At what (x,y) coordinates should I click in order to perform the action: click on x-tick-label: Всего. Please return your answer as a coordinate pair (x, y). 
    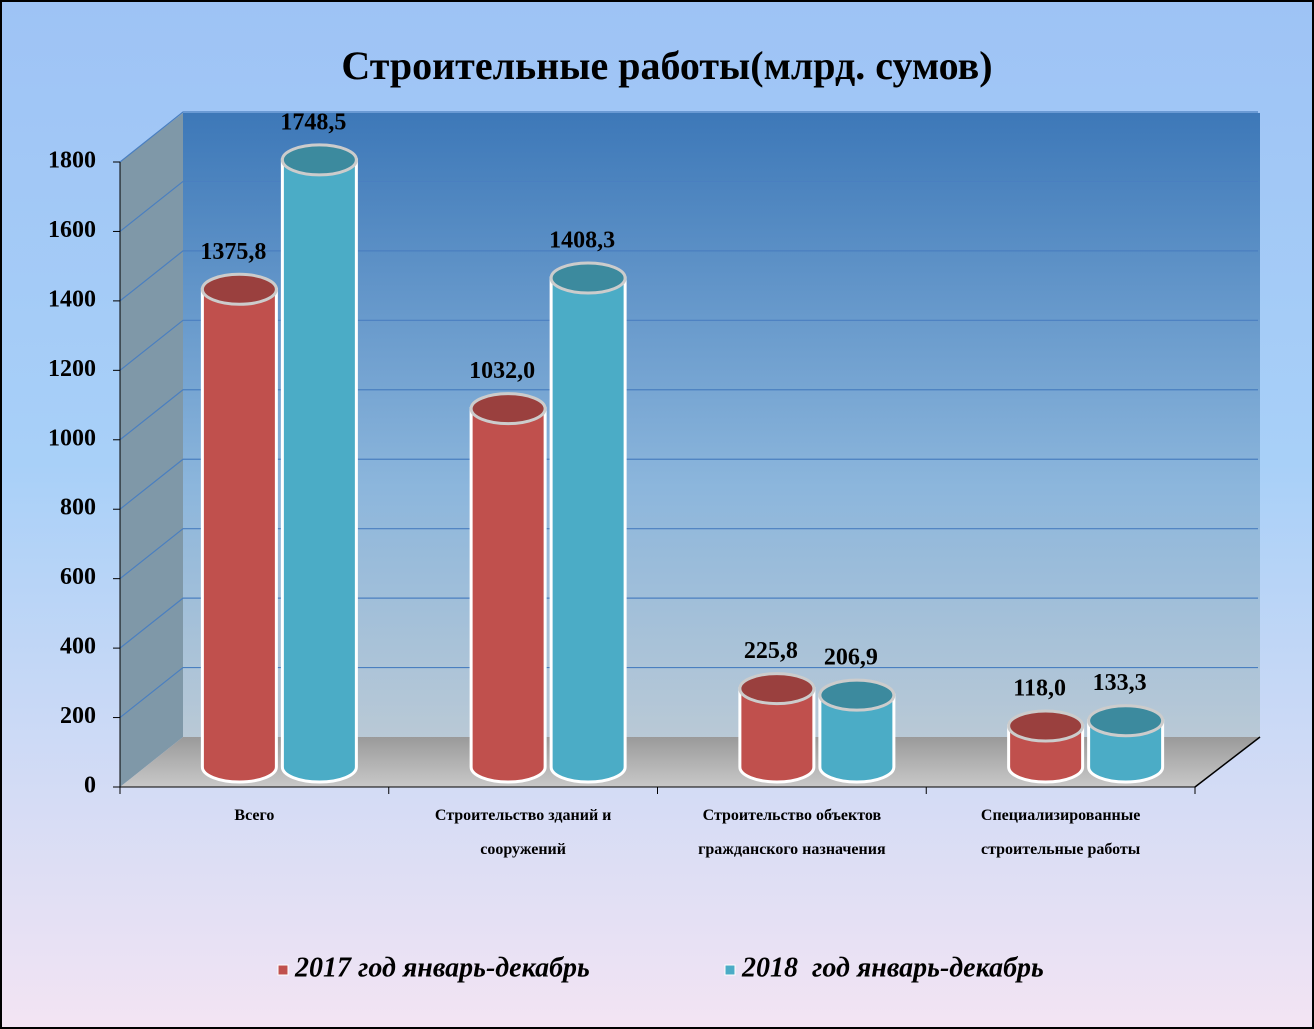
    Looking at the image, I should click on (254, 815).